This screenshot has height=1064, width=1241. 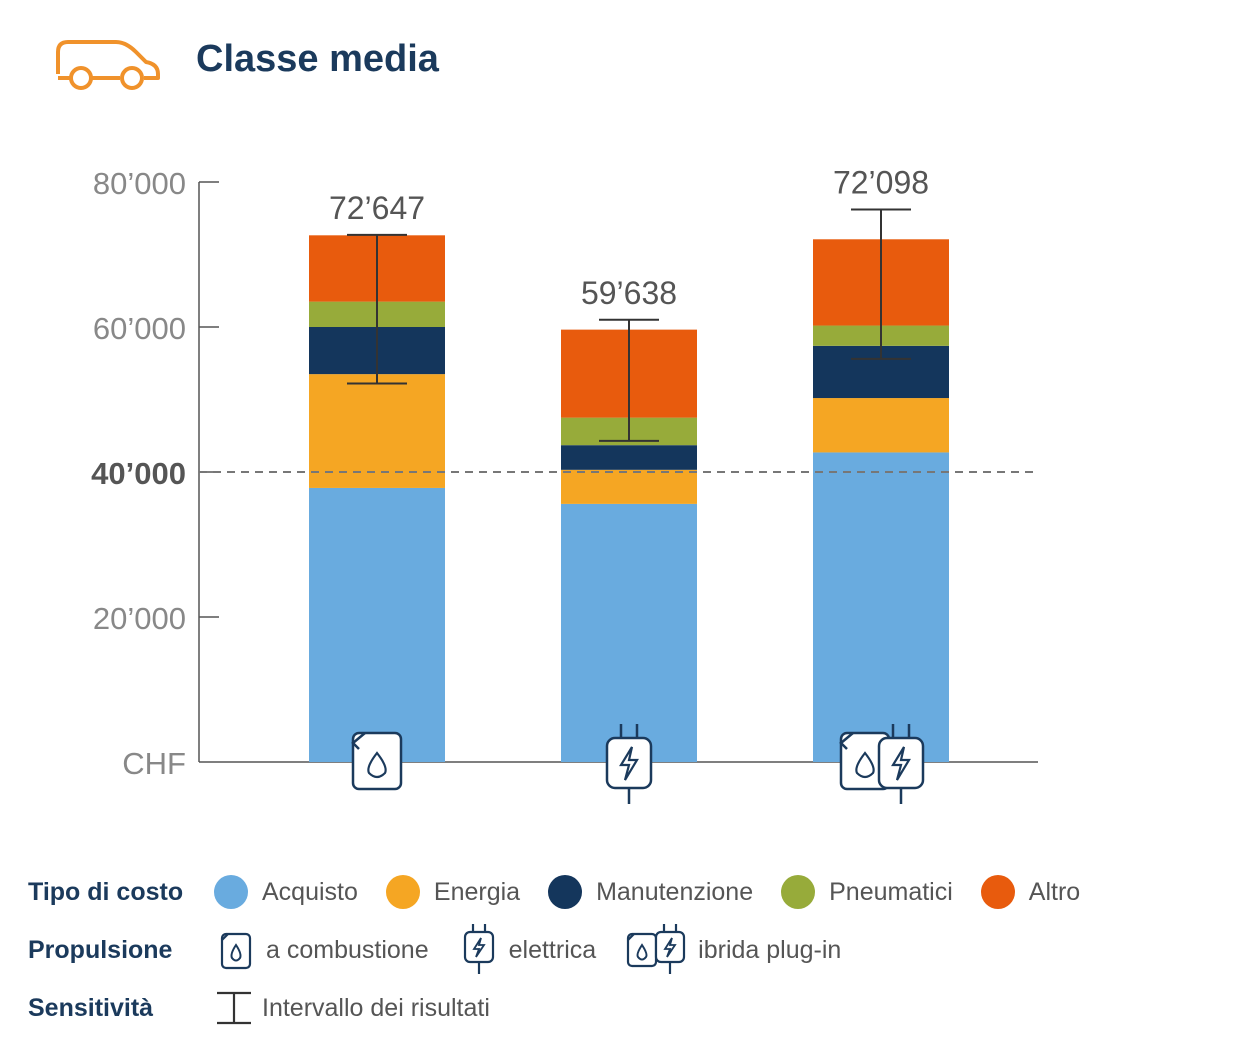 What do you see at coordinates (138, 473) in the screenshot?
I see `y-tick-label: 40’000` at bounding box center [138, 473].